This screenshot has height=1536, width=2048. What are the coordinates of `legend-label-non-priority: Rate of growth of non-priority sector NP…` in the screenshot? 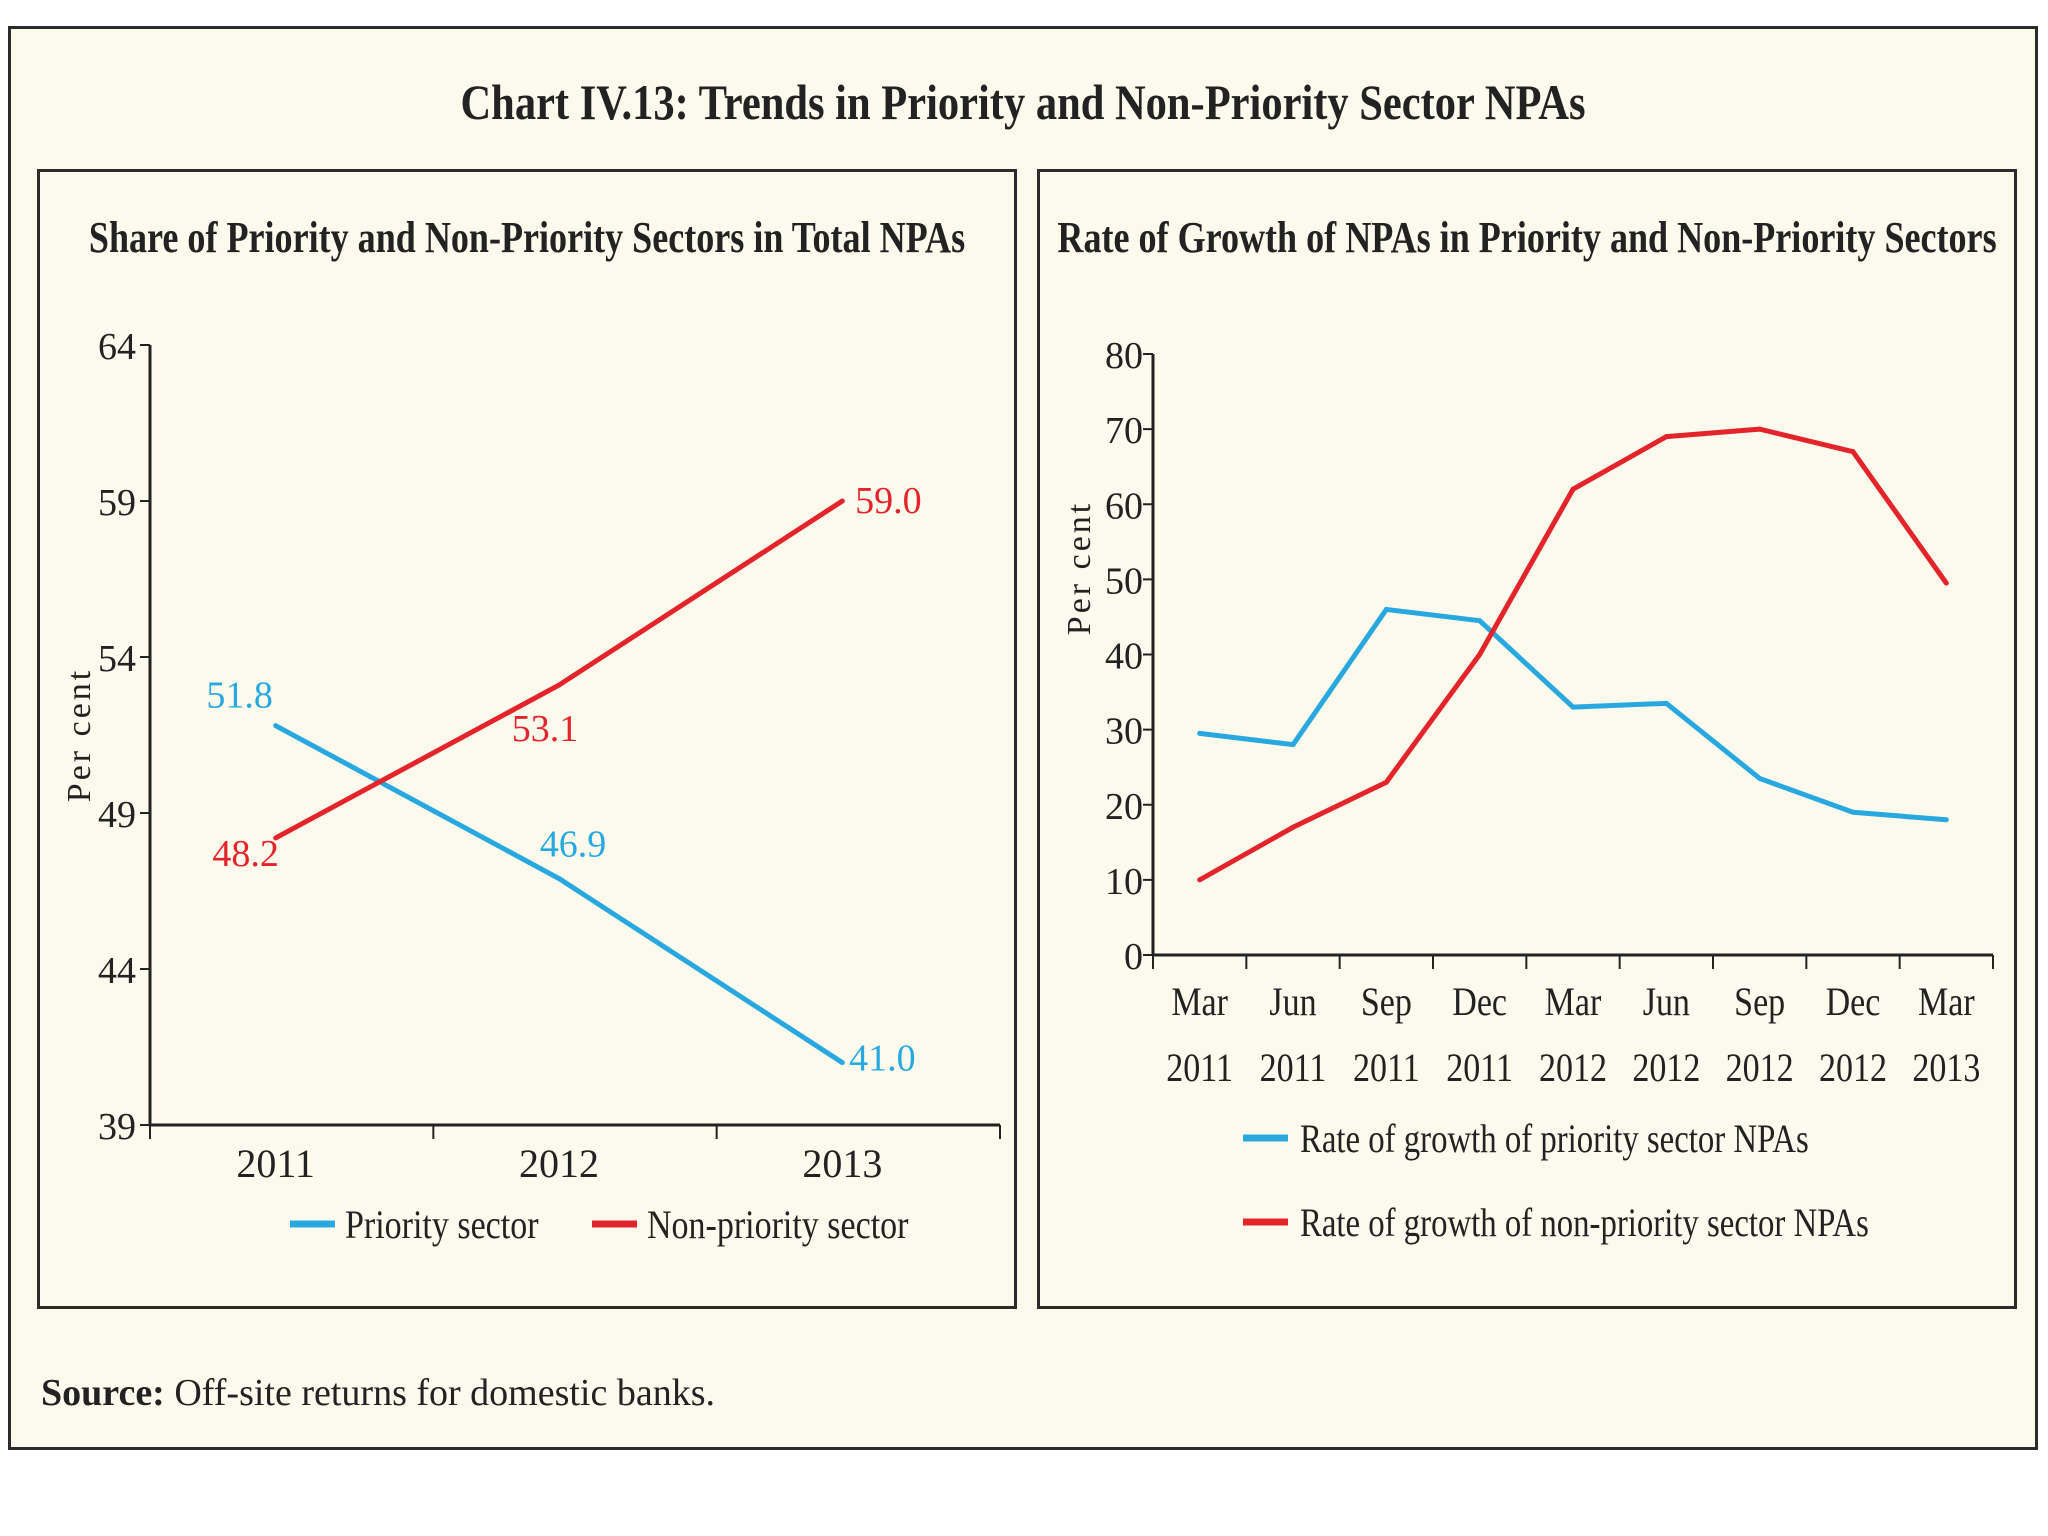 It's located at (1584, 1222).